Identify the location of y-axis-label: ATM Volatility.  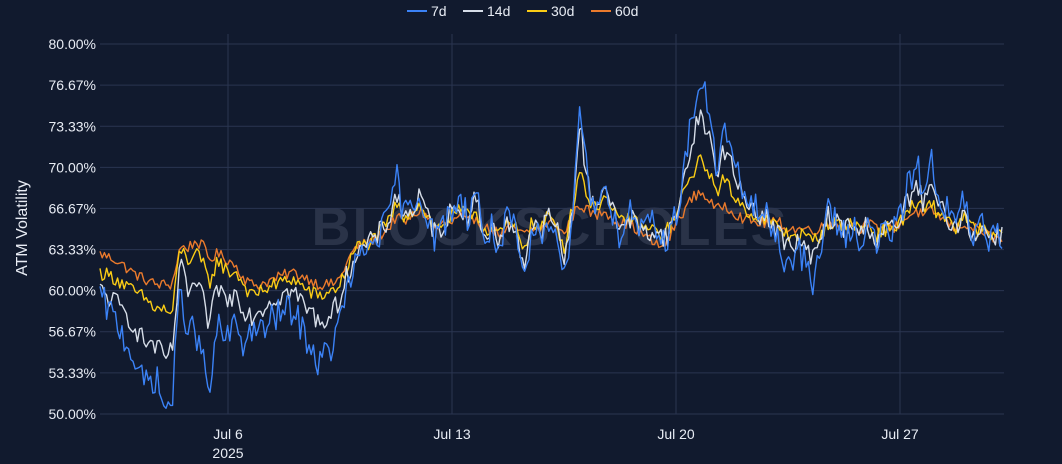
(22, 228).